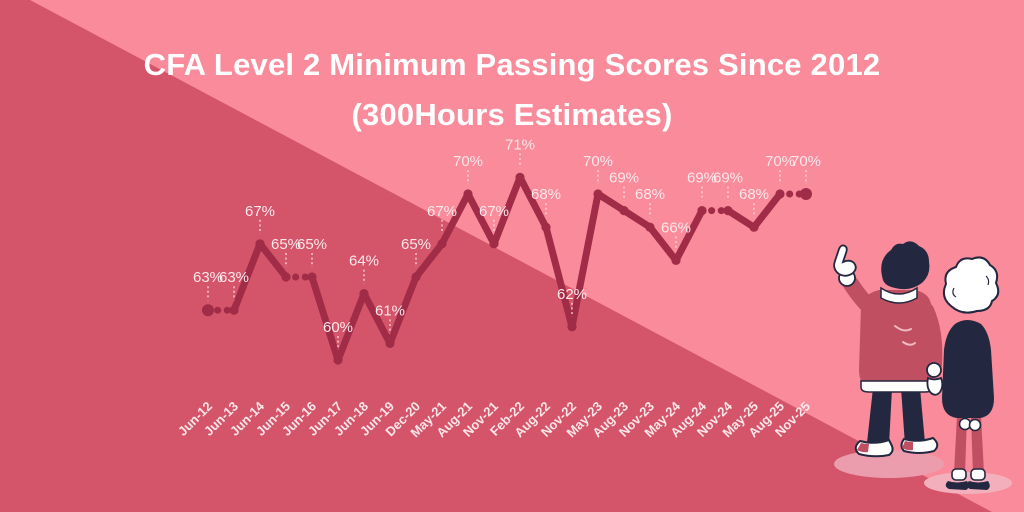 This screenshot has height=512, width=1024. I want to click on man-floor-shadow, so click(889, 464).